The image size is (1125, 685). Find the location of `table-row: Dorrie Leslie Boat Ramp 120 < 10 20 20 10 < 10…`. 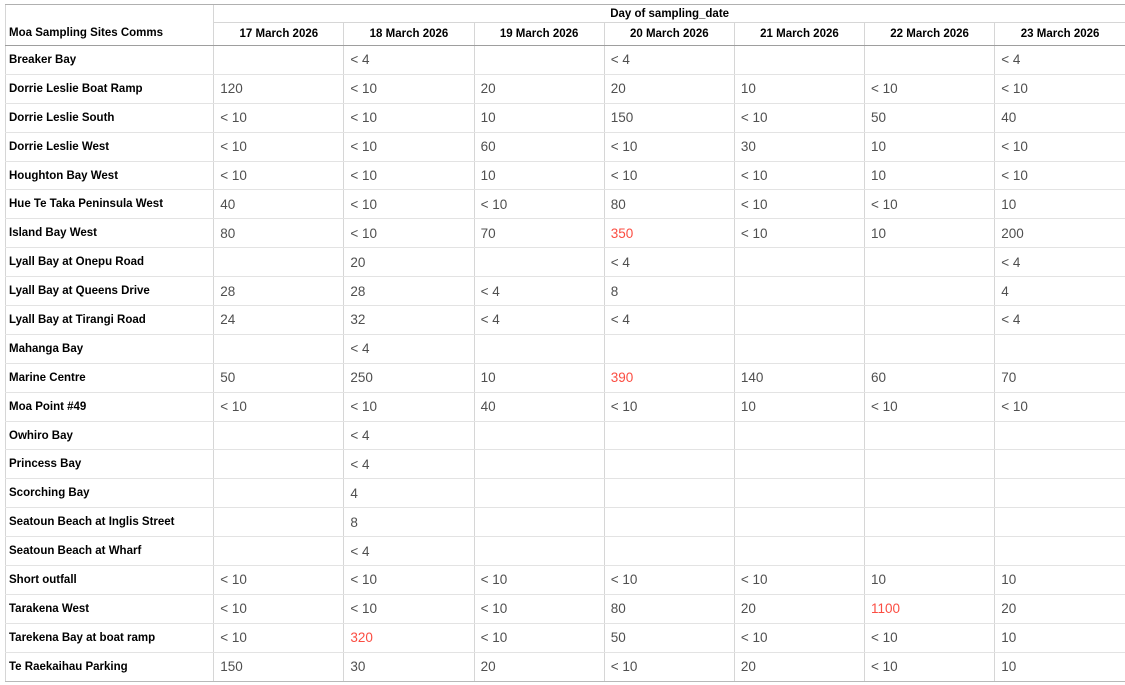

table-row: Dorrie Leslie Boat Ramp 120 < 10 20 20 10 < 10… is located at coordinates (564, 89).